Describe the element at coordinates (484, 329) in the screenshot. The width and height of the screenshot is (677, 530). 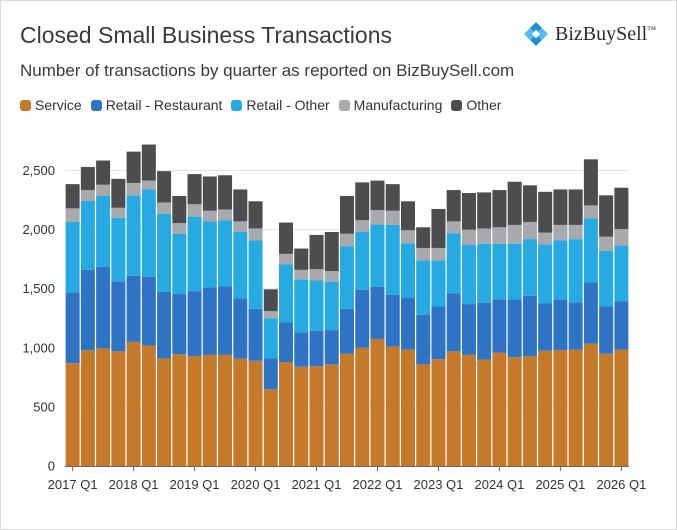
I see `bar-stack-2023-q4` at that location.